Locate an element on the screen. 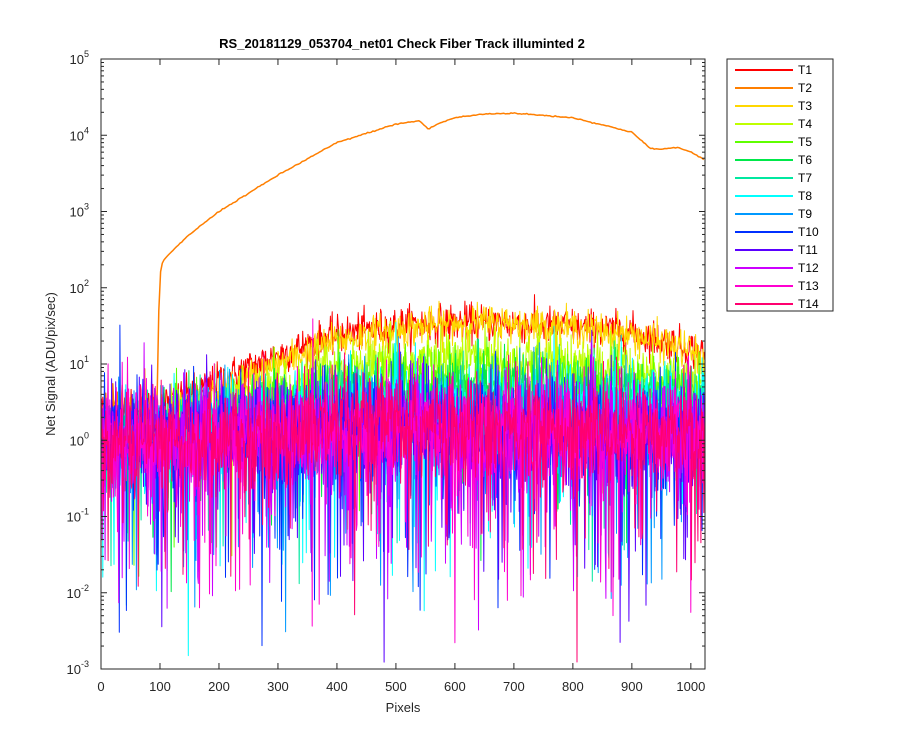 The width and height of the screenshot is (900, 750). y-tick-label: 10⁰ is located at coordinates (79, 439).